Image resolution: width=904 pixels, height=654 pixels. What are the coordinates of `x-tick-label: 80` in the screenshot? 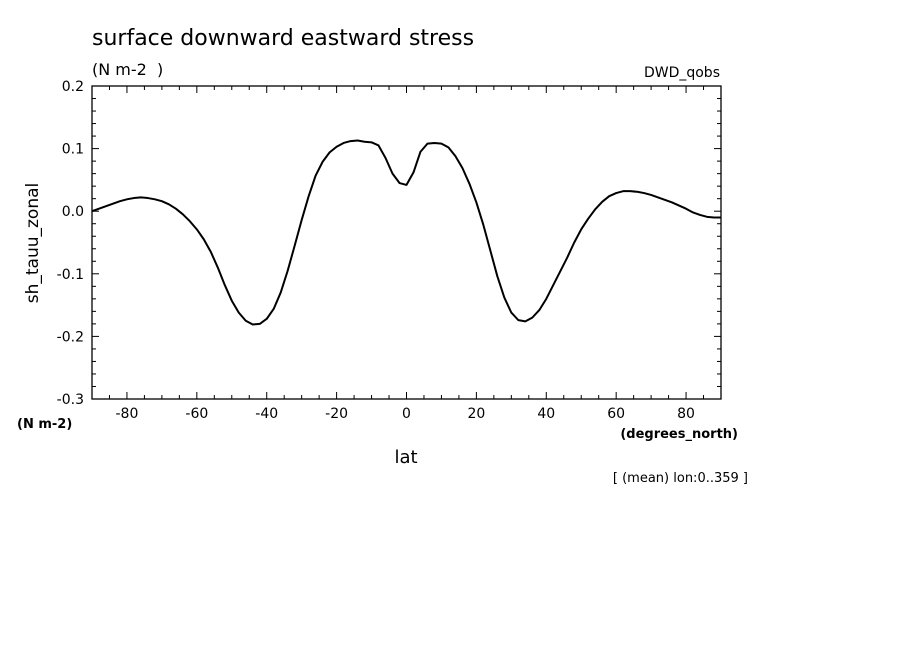 It's located at (686, 414).